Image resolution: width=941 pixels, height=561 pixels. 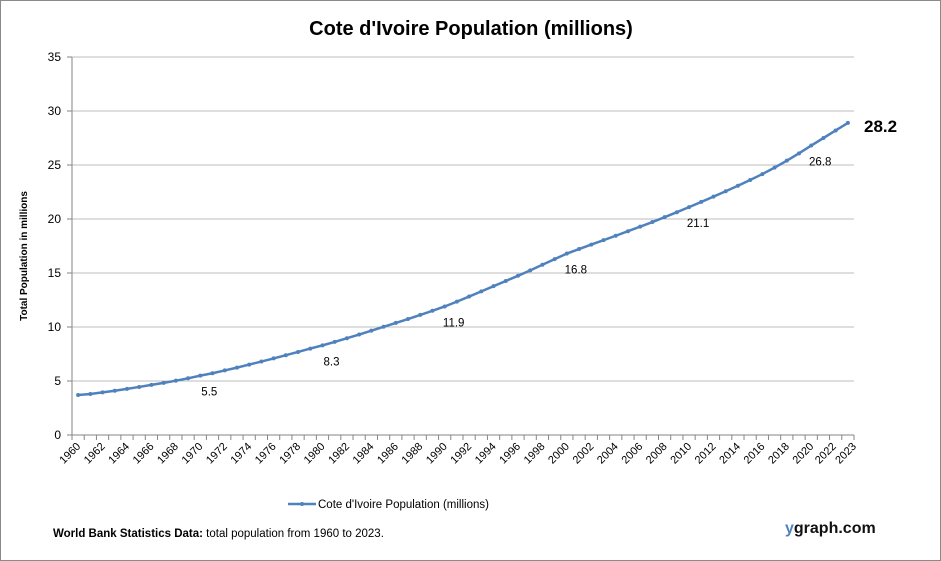 I want to click on x-tick-label: 1980, so click(x=315, y=454).